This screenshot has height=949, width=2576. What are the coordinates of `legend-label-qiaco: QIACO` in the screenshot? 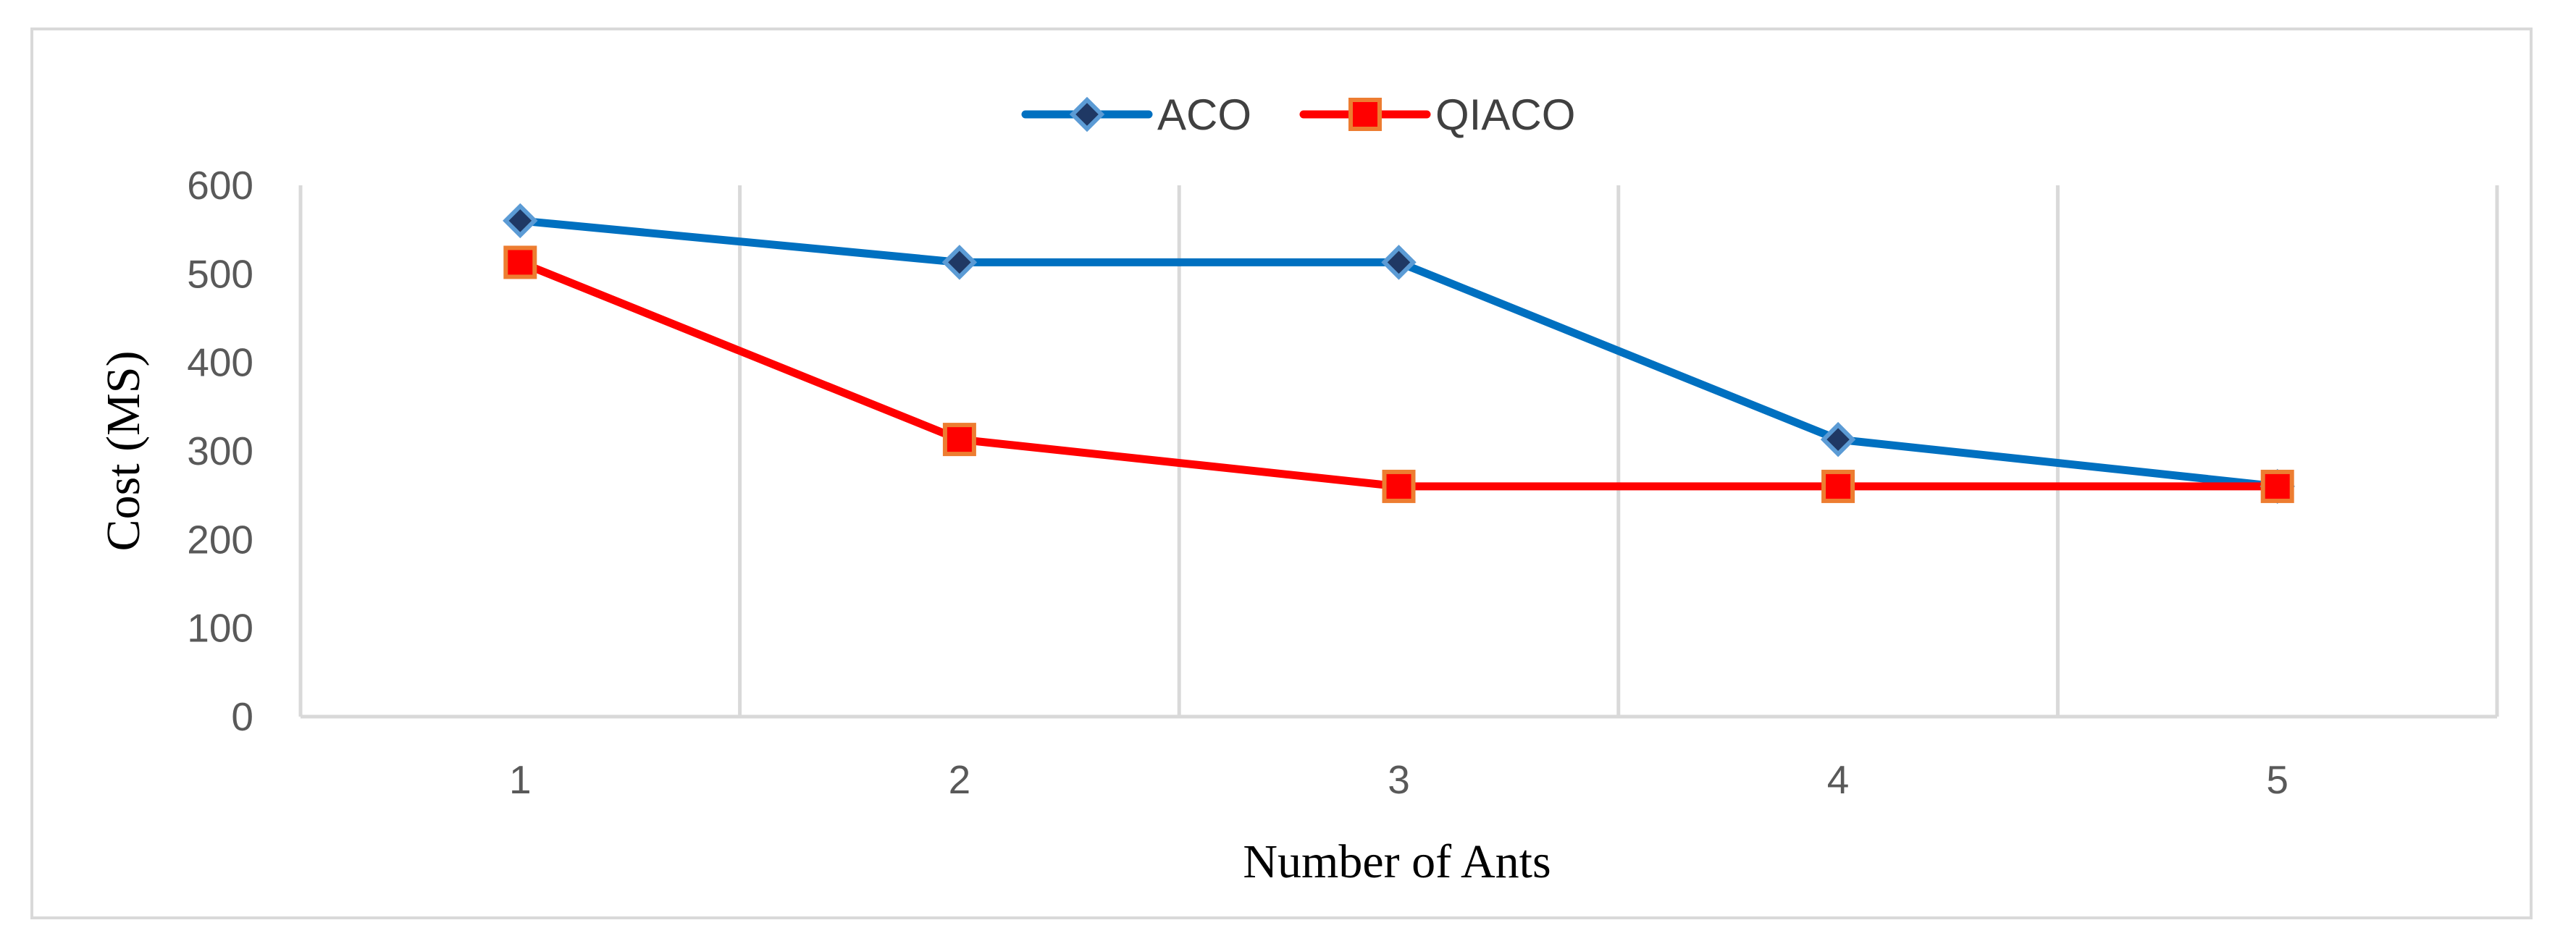 It's located at (1505, 114).